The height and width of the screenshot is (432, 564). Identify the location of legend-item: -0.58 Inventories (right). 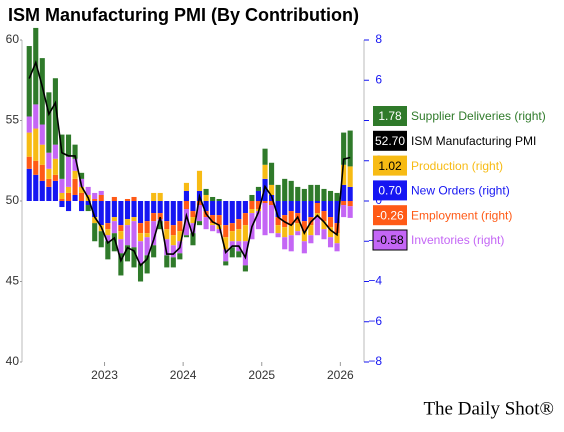
(438, 240).